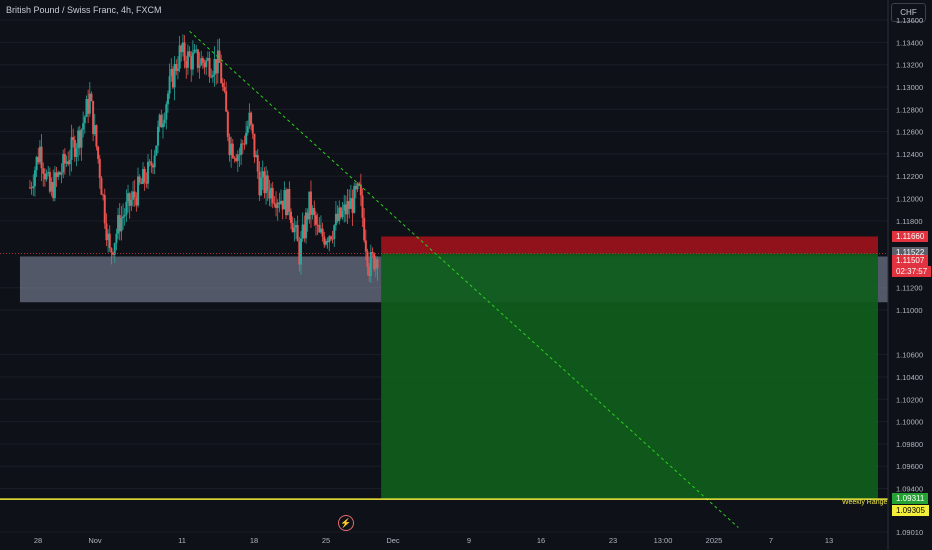 This screenshot has height=550, width=932. Describe the element at coordinates (663, 540) in the screenshot. I see `x-tick-label: 13:00` at that location.